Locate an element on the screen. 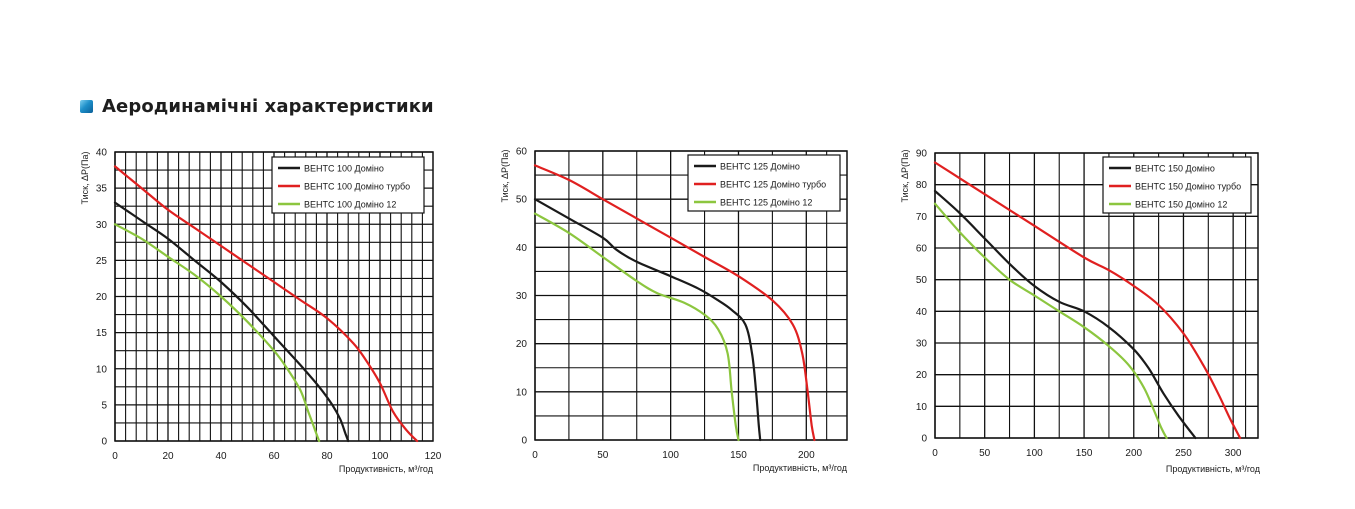  legend-label: ВЕНТС 100 Доміно 12 is located at coordinates (350, 205).